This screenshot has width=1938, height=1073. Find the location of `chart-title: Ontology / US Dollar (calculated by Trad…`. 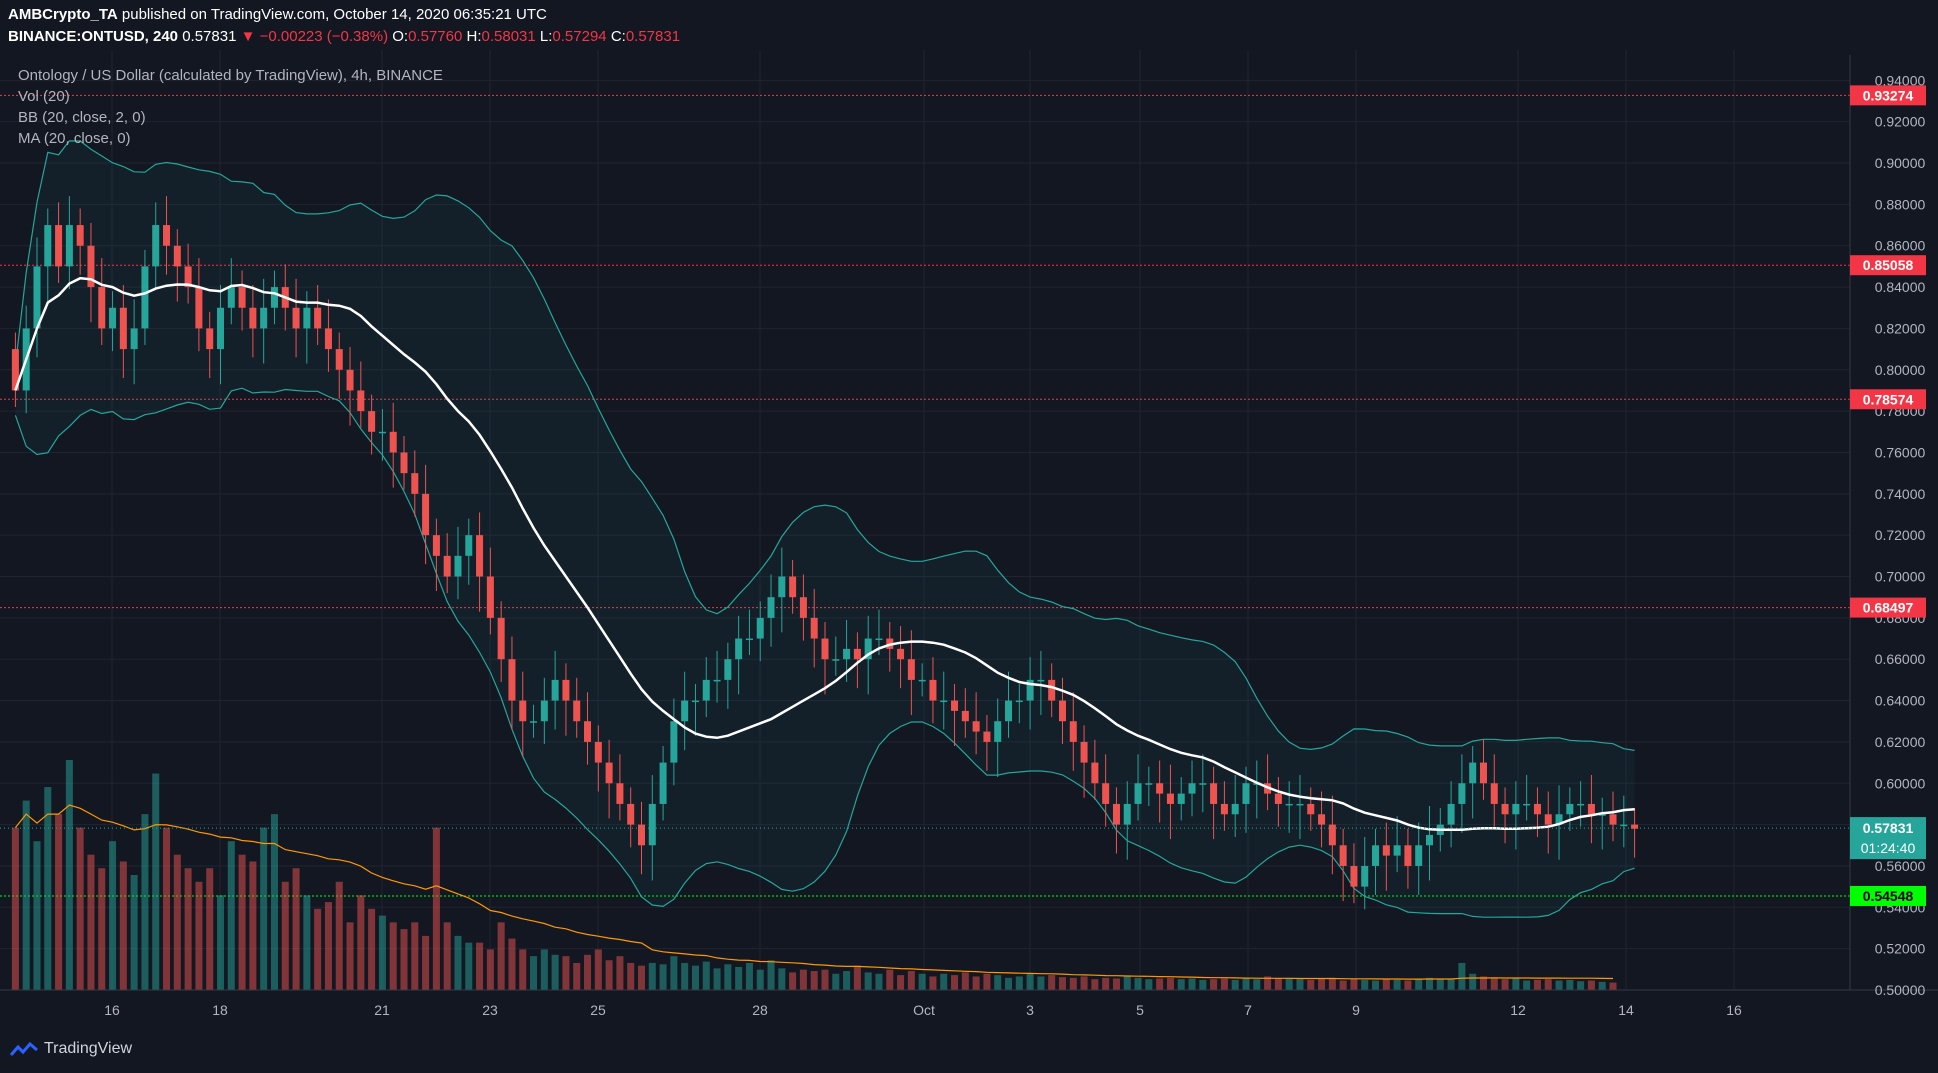

chart-title: Ontology / US Dollar (calculated by Trad… is located at coordinates (230, 75).